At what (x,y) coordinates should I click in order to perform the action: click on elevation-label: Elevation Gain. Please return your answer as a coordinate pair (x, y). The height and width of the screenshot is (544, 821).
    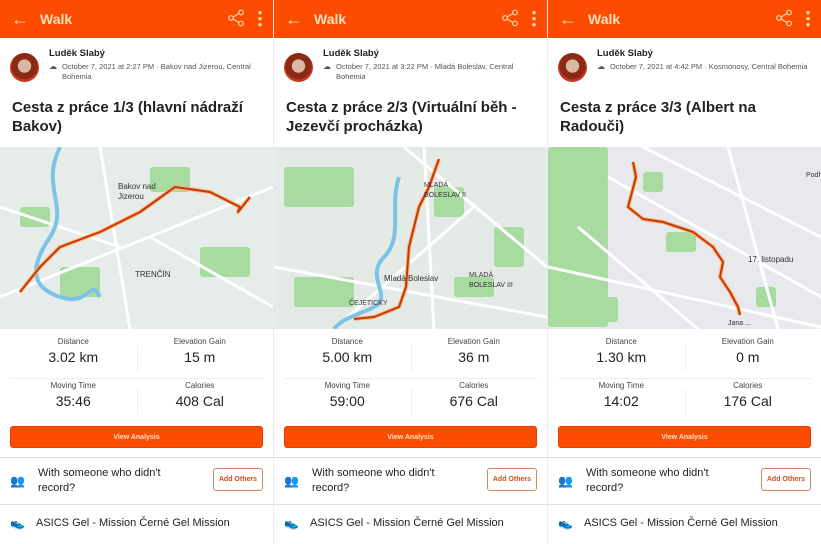
    Looking at the image, I should click on (199, 341).